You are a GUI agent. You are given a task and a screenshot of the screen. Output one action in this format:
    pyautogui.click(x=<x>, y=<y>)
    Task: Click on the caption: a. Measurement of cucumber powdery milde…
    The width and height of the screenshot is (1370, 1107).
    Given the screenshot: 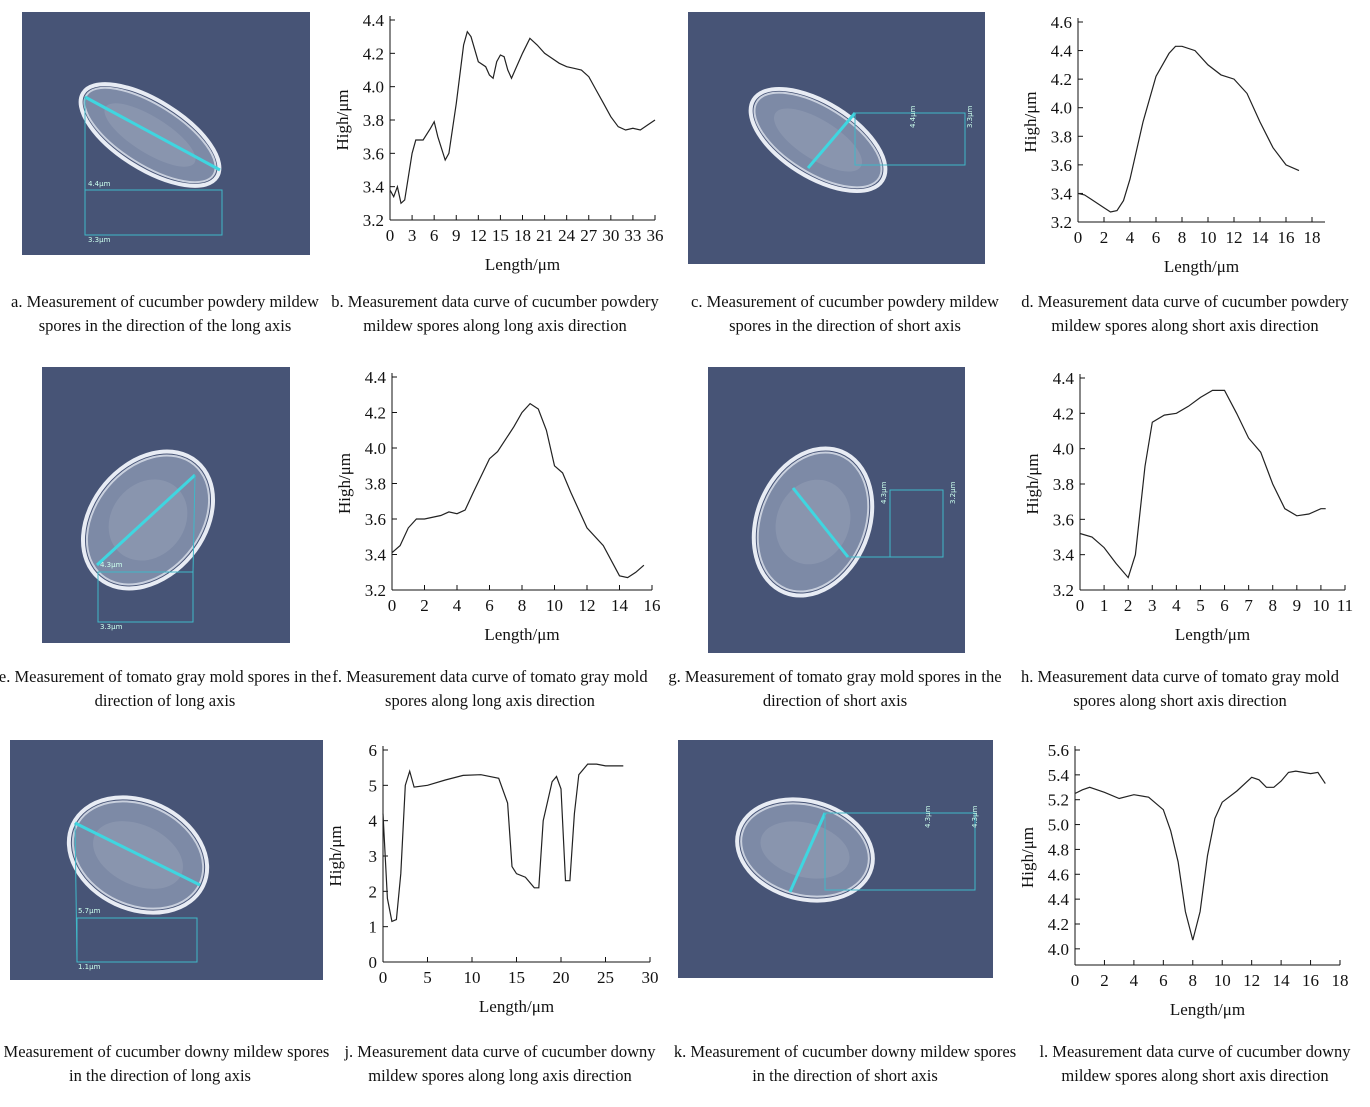 What is the action you would take?
    pyautogui.click(x=165, y=313)
    